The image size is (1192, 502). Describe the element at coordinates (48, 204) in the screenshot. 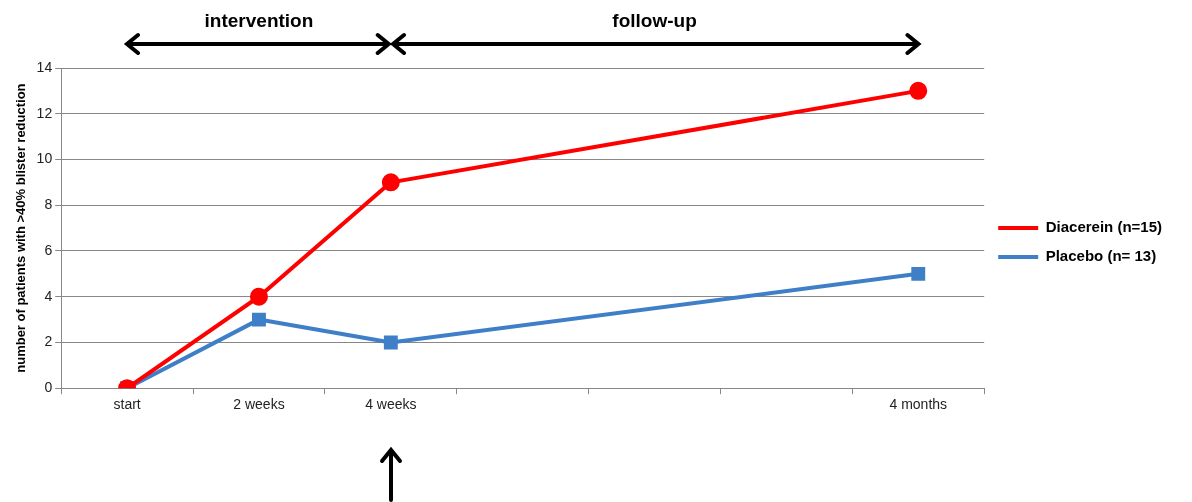

I see `y-tick-label: 8` at that location.